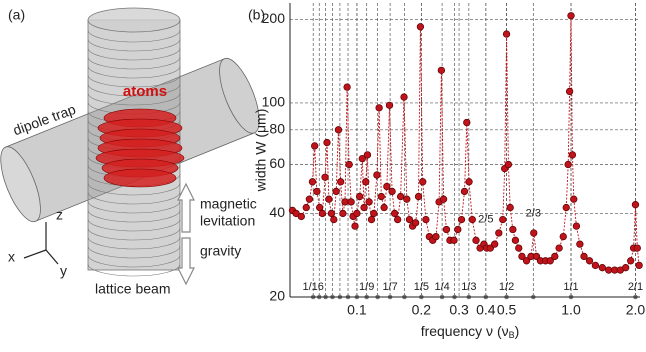 This screenshot has width=646, height=352. I want to click on resonance-label: 1/2, so click(506, 287).